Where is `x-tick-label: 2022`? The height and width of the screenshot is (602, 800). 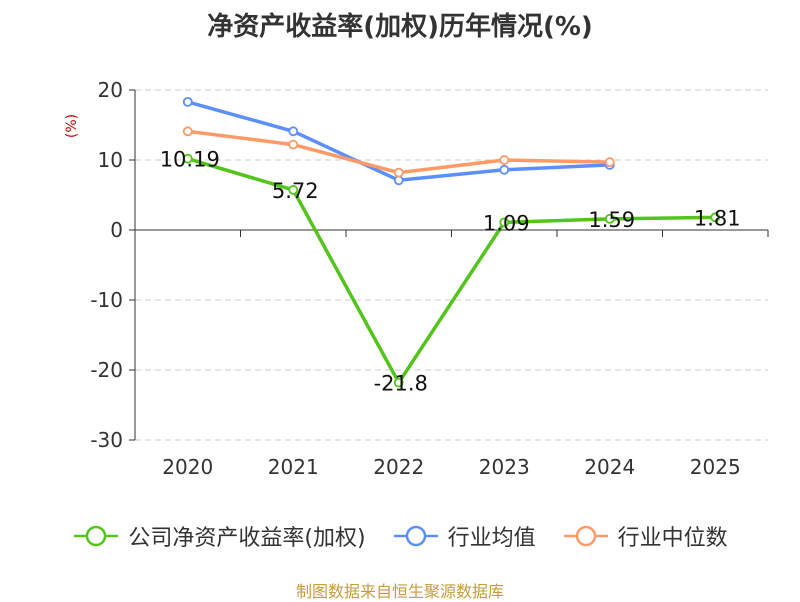 x-tick-label: 2022 is located at coordinates (398, 467).